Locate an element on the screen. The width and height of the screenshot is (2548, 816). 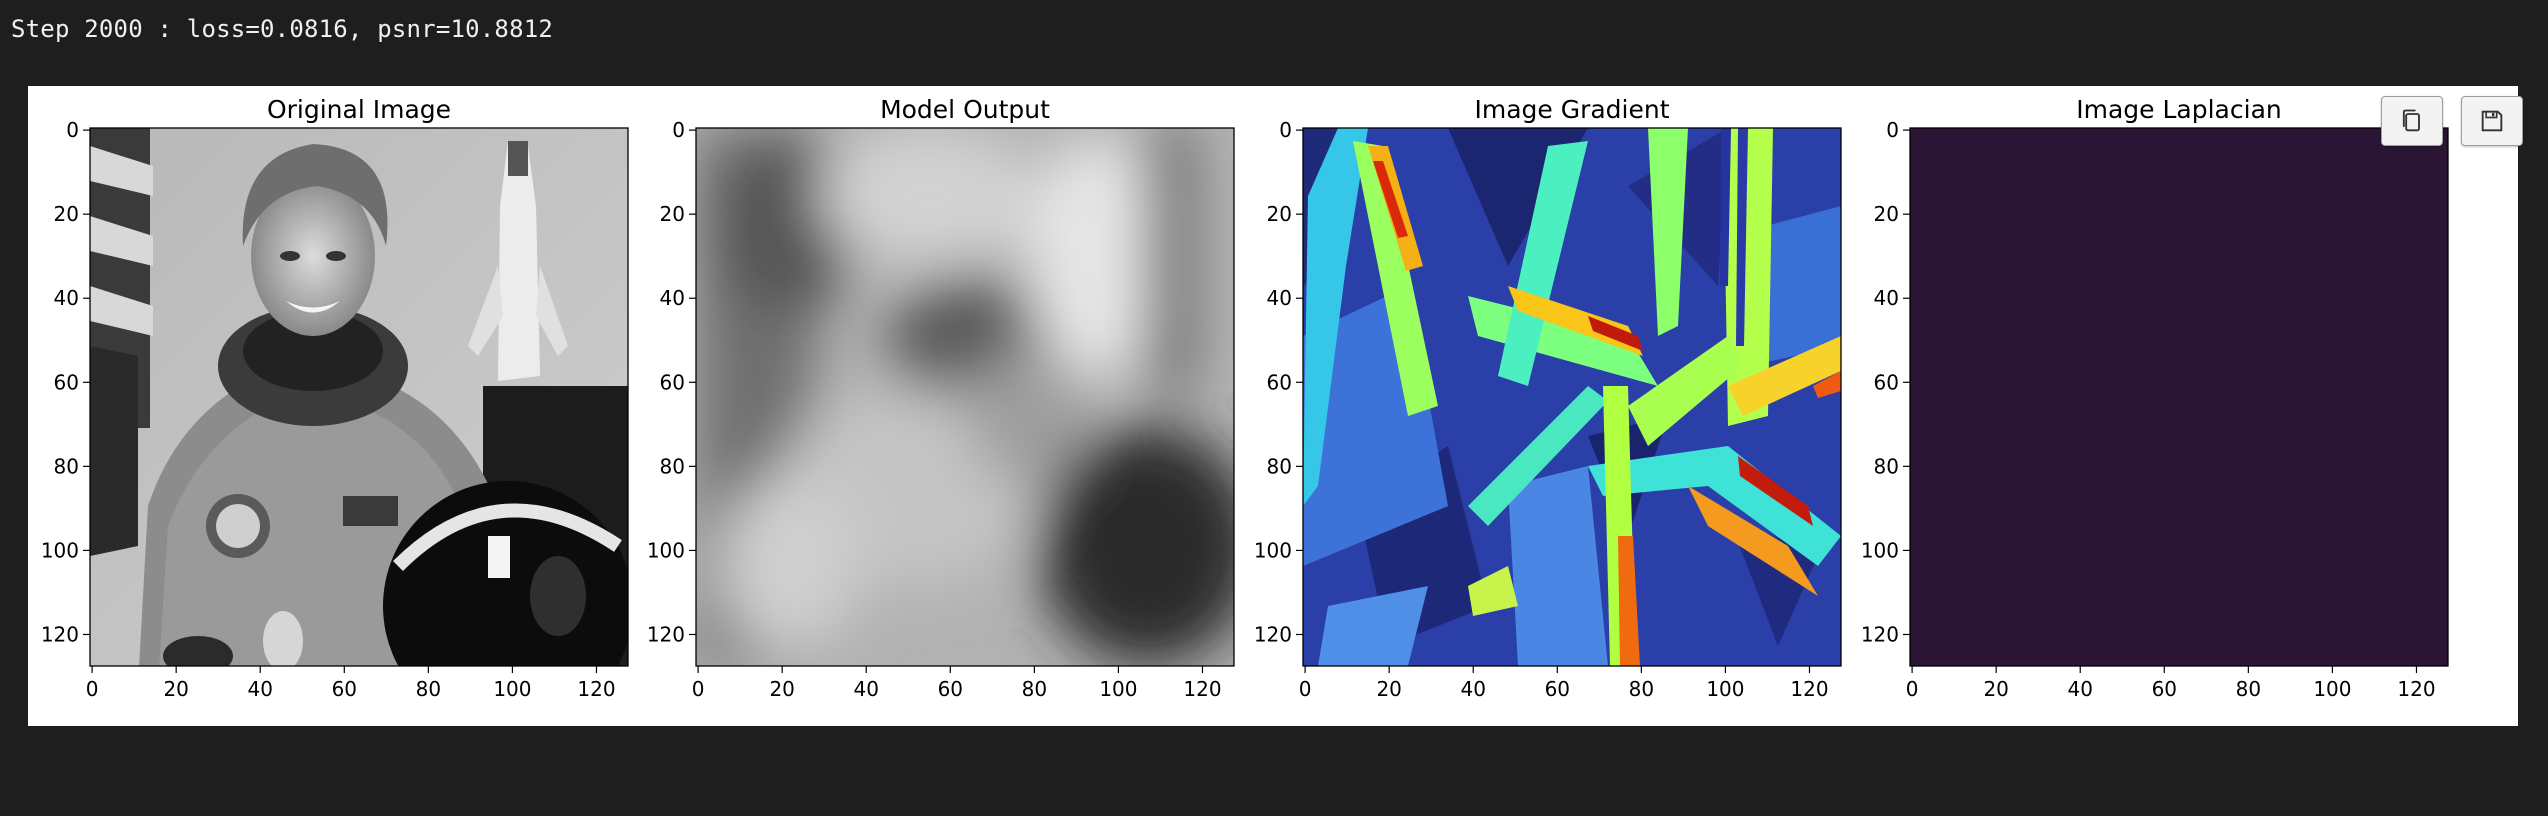
panel-title: Image Gradient is located at coordinates (1571, 109).